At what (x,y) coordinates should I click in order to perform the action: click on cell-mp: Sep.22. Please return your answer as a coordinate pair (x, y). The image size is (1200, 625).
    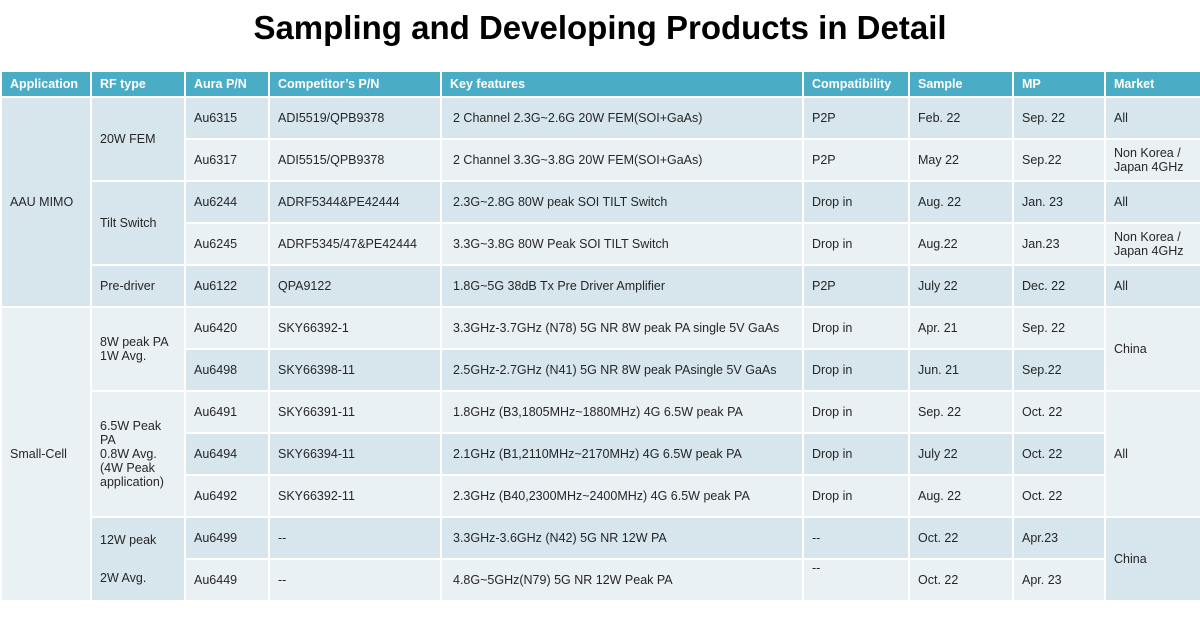
    Looking at the image, I should click on (1059, 370).